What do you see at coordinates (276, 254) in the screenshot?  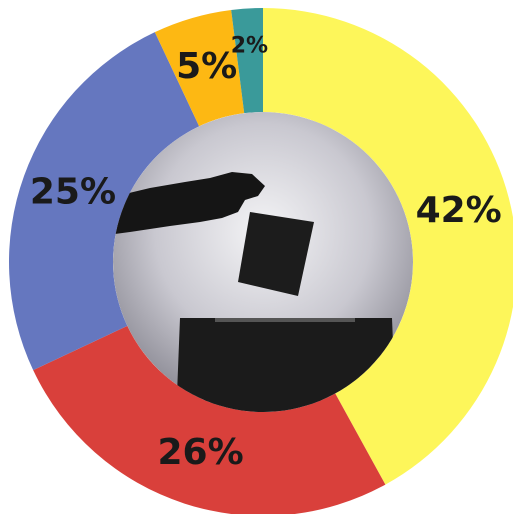 I see `ballot` at bounding box center [276, 254].